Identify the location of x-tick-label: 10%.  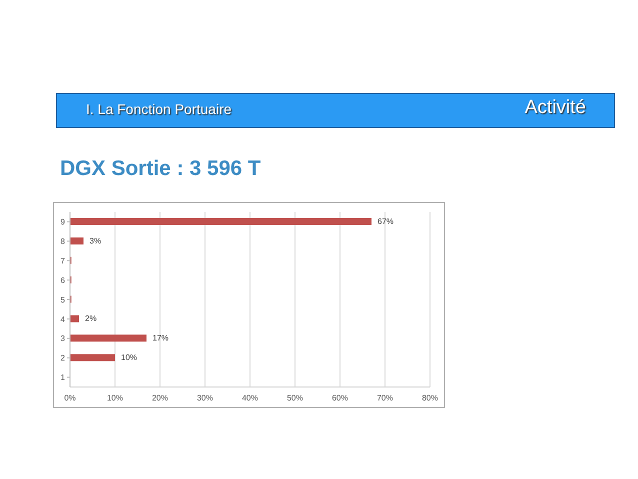
(115, 398).